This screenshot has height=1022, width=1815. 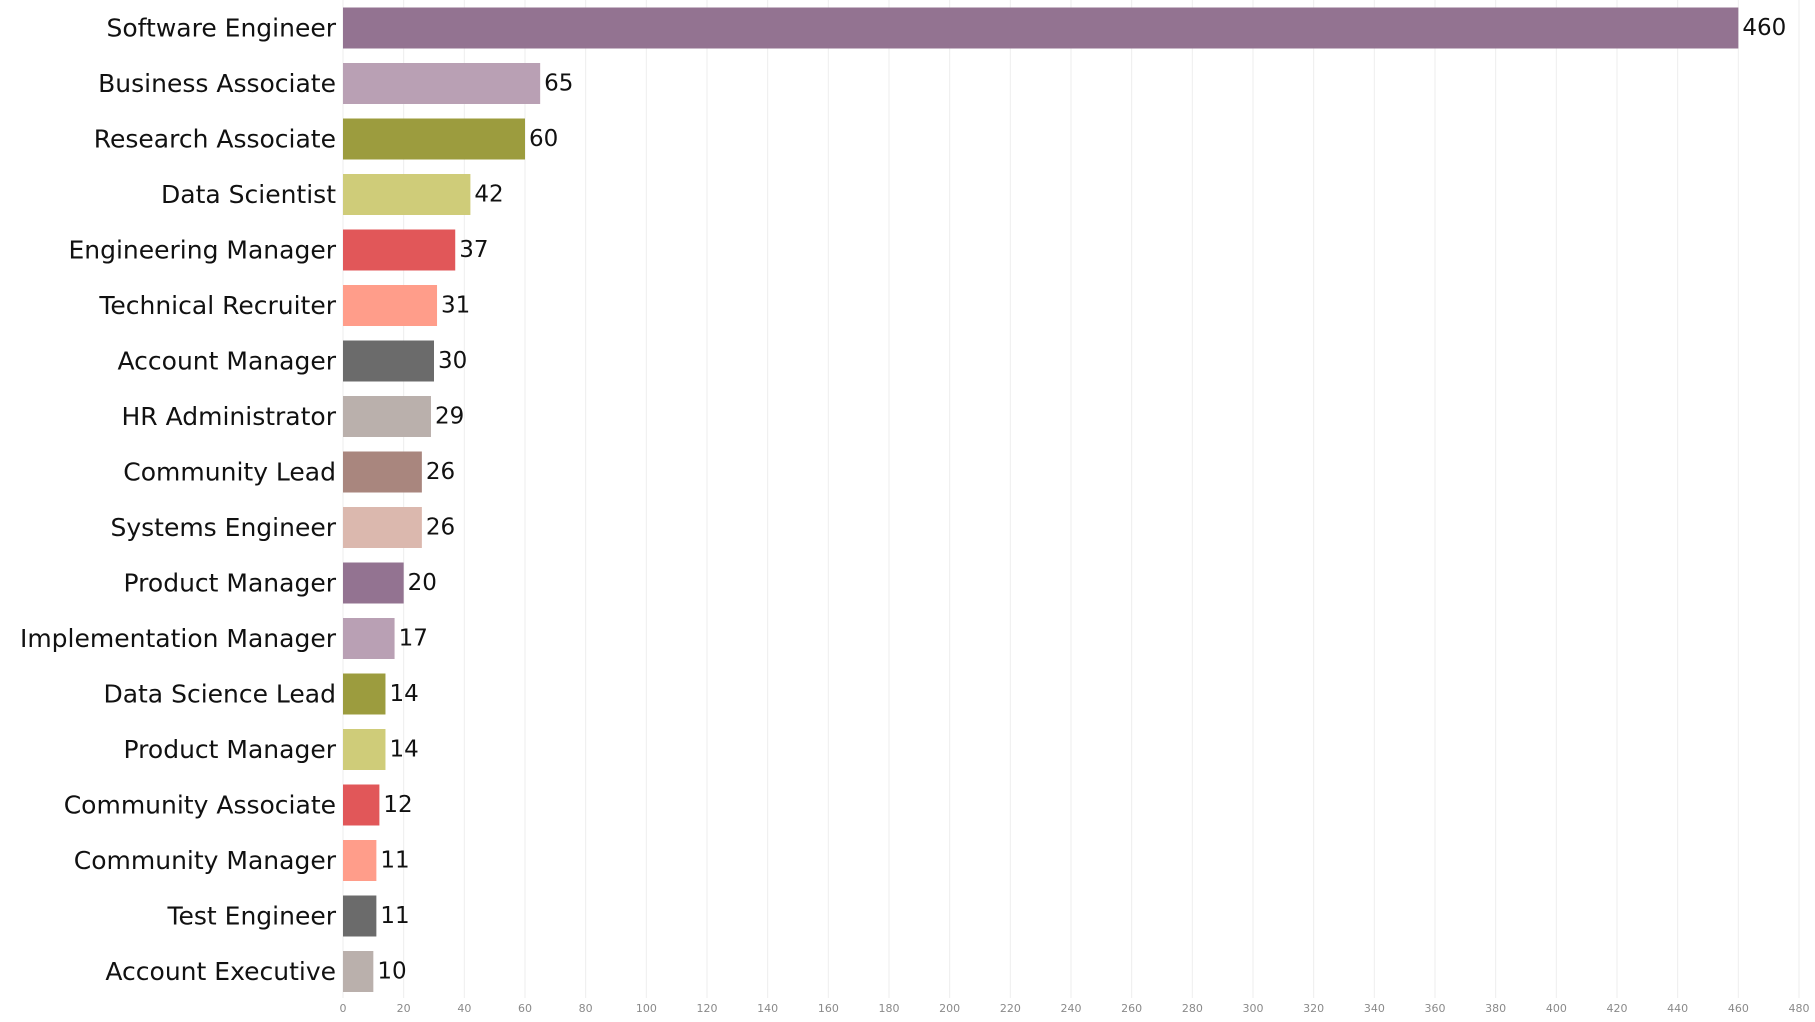 What do you see at coordinates (205, 860) in the screenshot?
I see `category-label: Community Manager` at bounding box center [205, 860].